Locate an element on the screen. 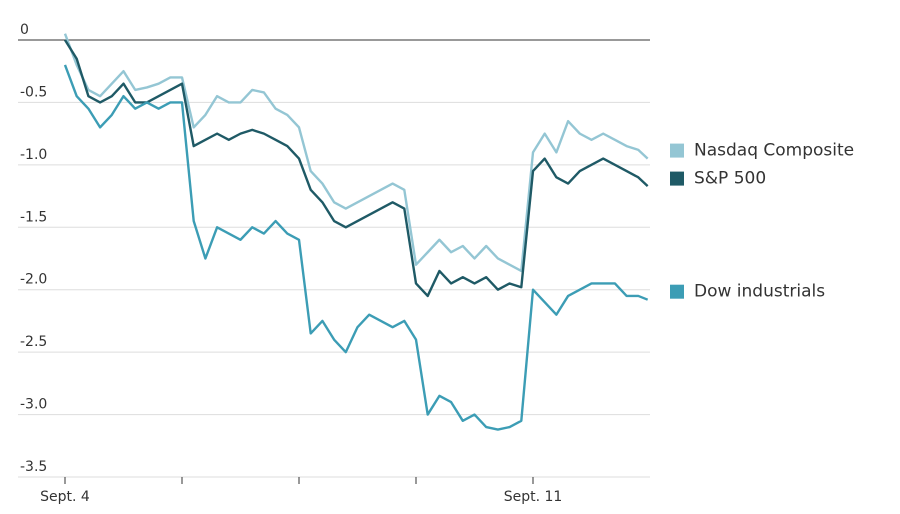  y-tick-label: -2.0 is located at coordinates (33, 280).